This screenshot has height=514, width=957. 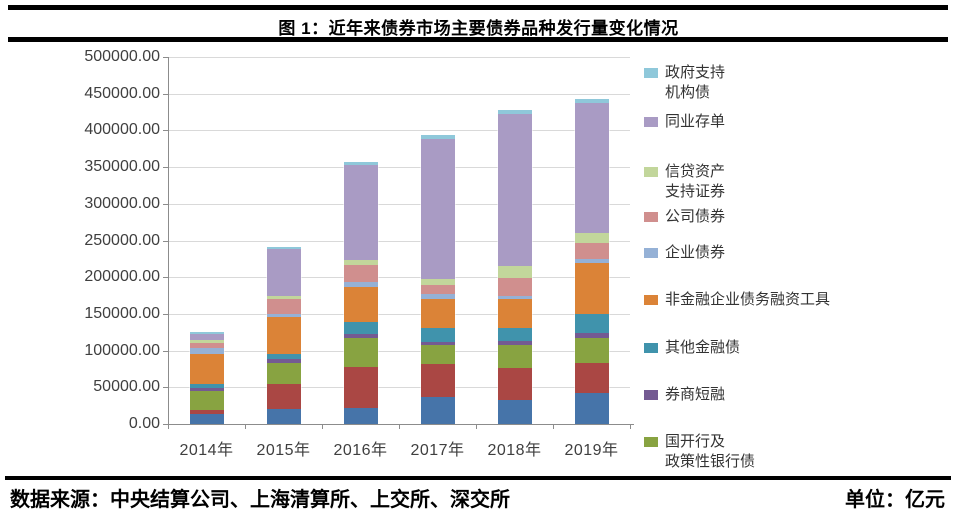 I want to click on x-category-label: 2019年, so click(x=591, y=450).